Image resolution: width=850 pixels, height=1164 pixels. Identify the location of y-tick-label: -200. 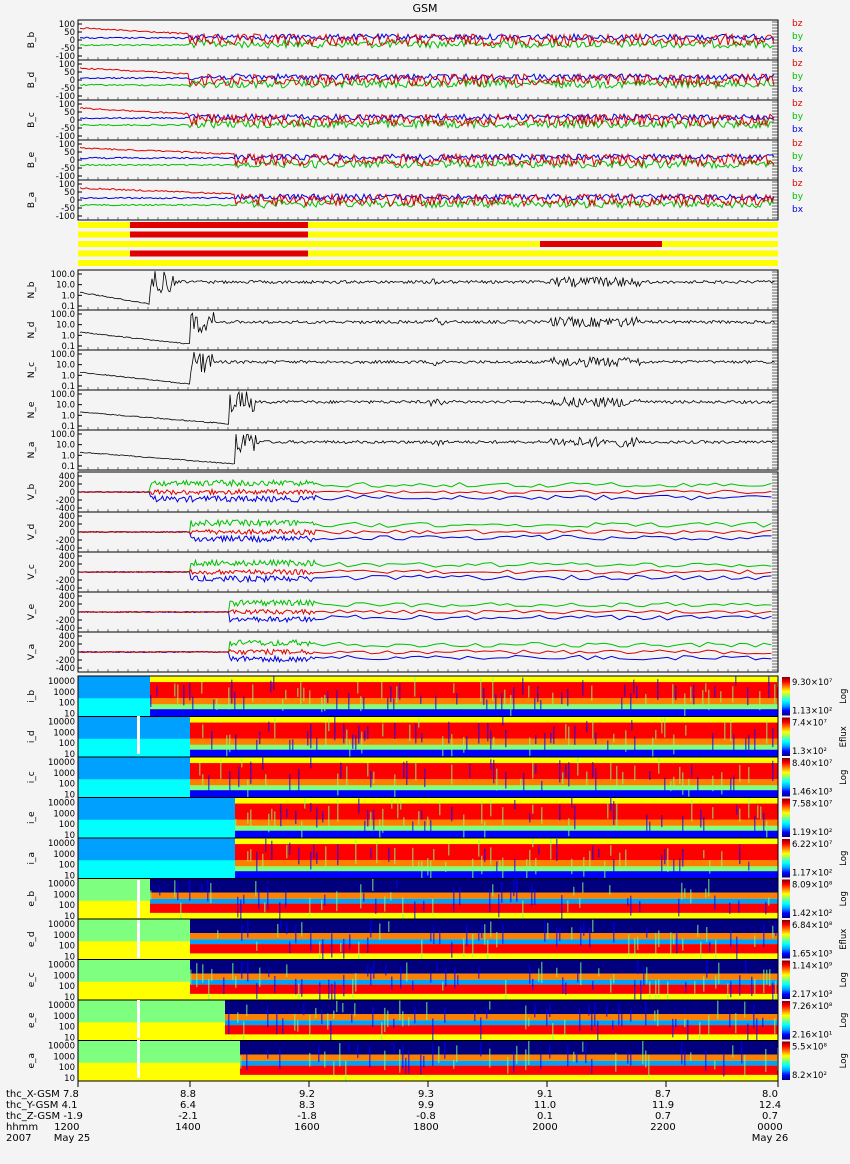
(65, 661).